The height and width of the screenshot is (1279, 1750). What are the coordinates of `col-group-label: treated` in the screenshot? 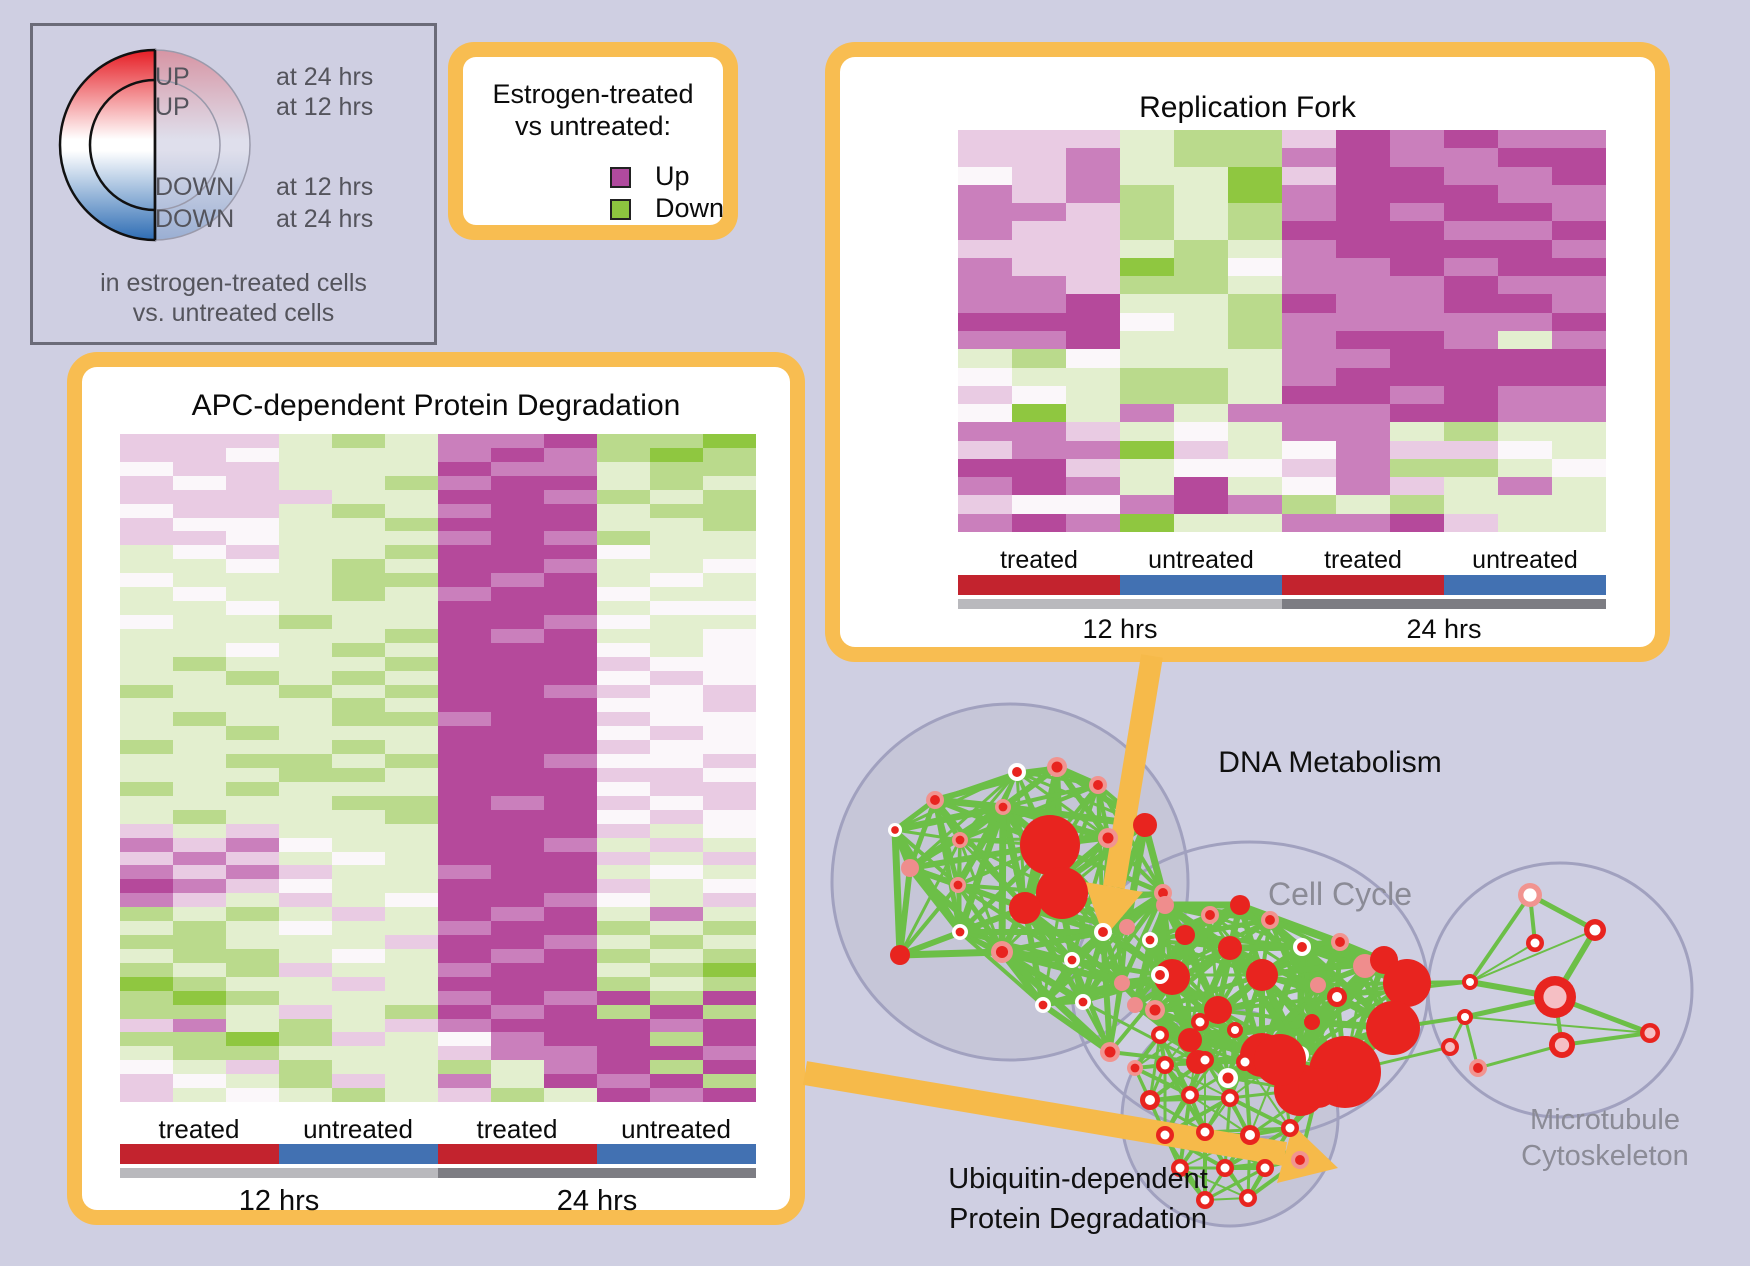 It's located at (1363, 560).